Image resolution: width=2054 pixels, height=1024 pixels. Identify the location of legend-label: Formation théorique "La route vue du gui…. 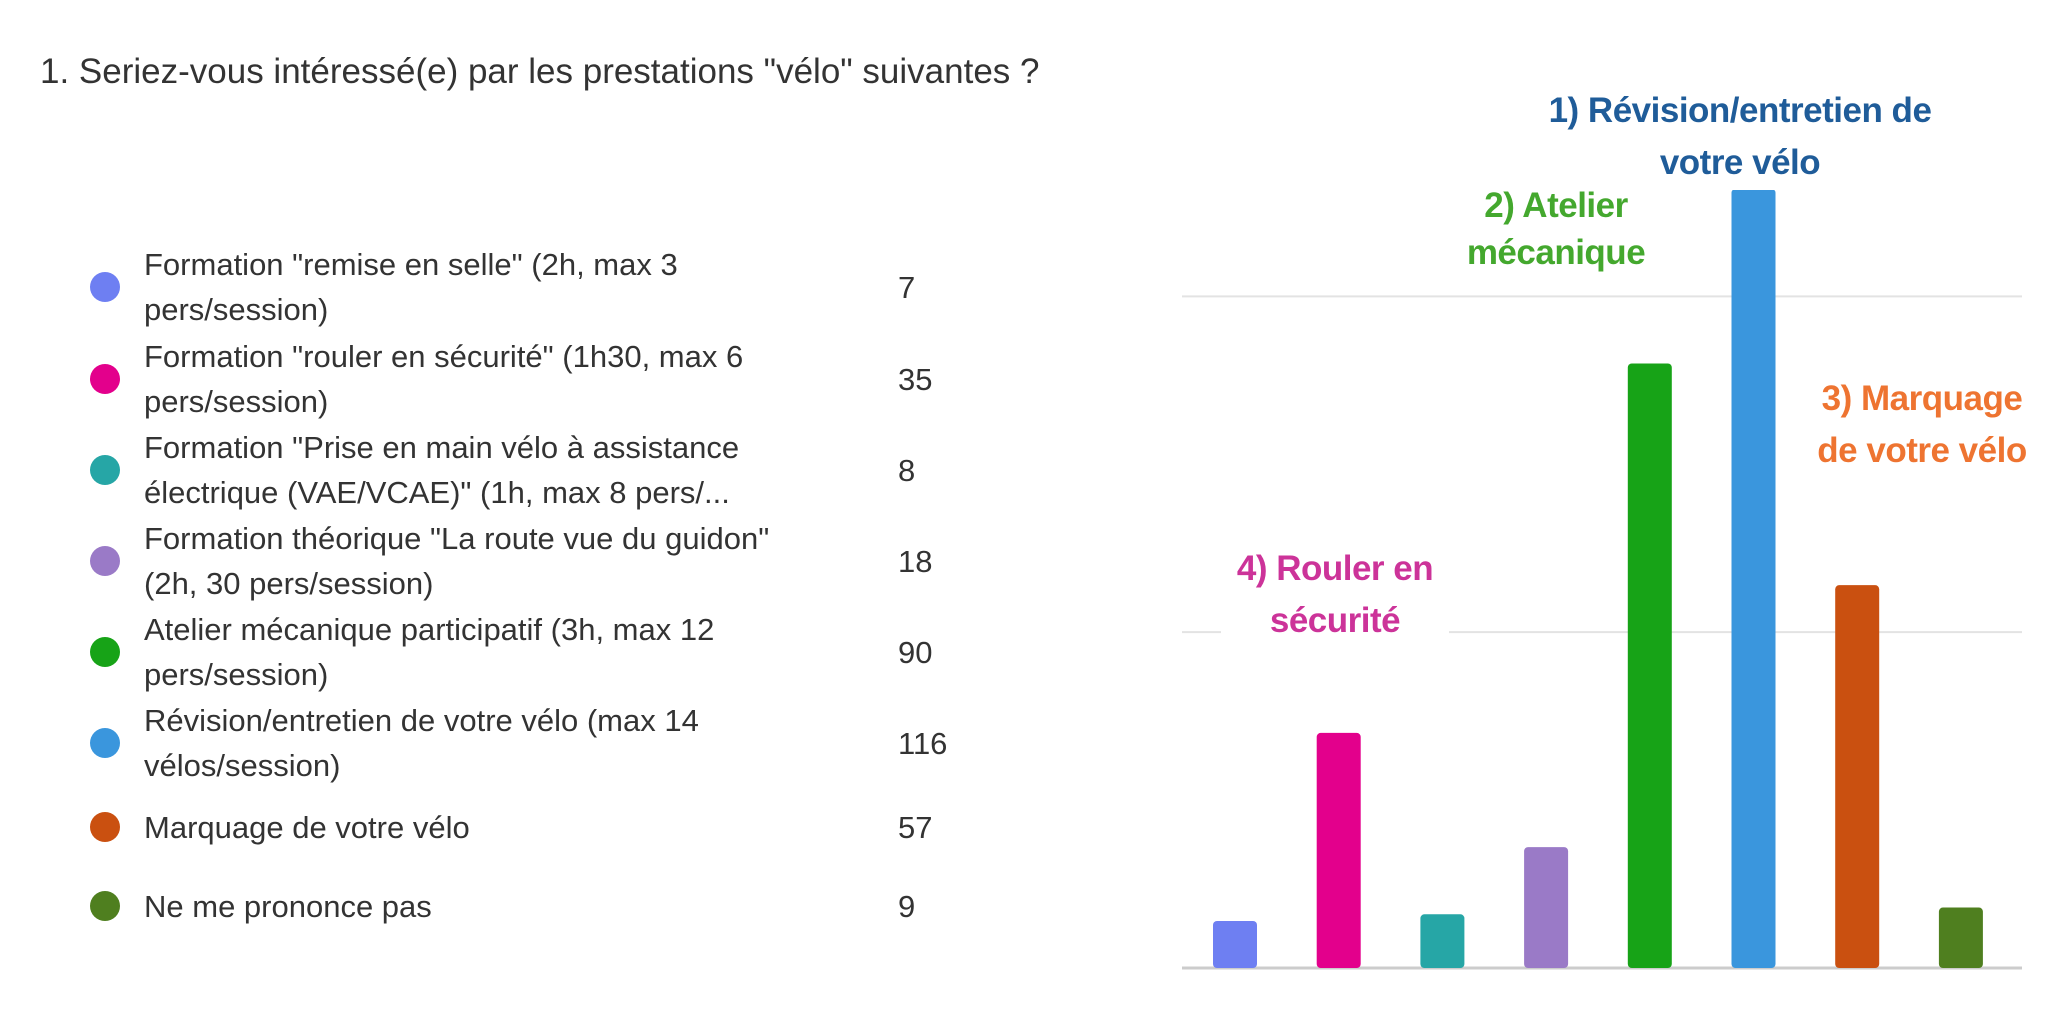
(457, 561).